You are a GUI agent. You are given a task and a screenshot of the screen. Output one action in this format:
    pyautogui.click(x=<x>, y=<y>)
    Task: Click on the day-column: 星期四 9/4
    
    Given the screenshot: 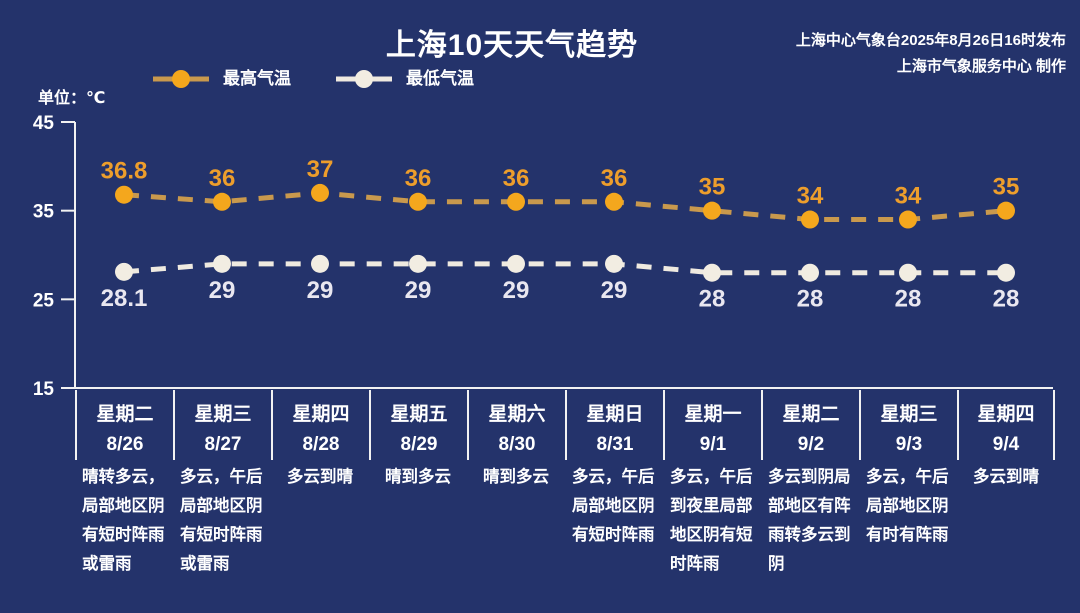 What is the action you would take?
    pyautogui.click(x=1006, y=425)
    